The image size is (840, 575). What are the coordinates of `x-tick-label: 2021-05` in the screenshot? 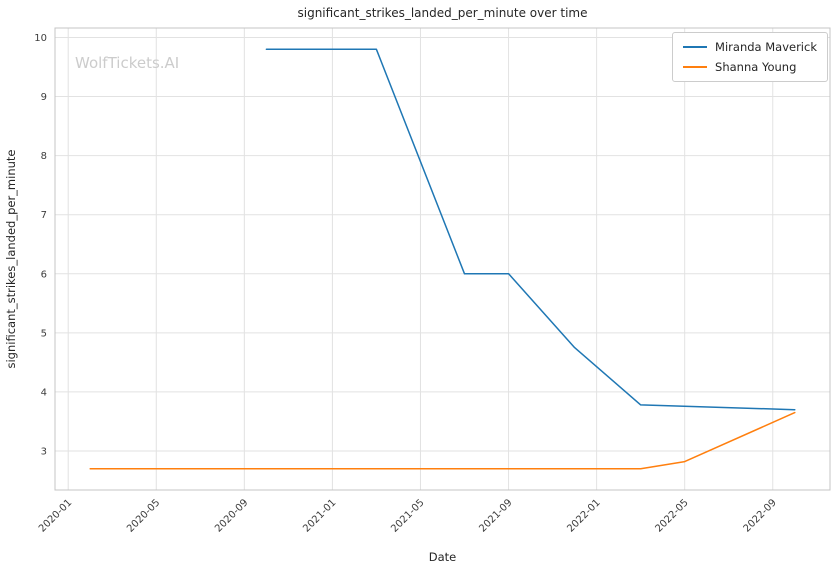 It's located at (407, 515).